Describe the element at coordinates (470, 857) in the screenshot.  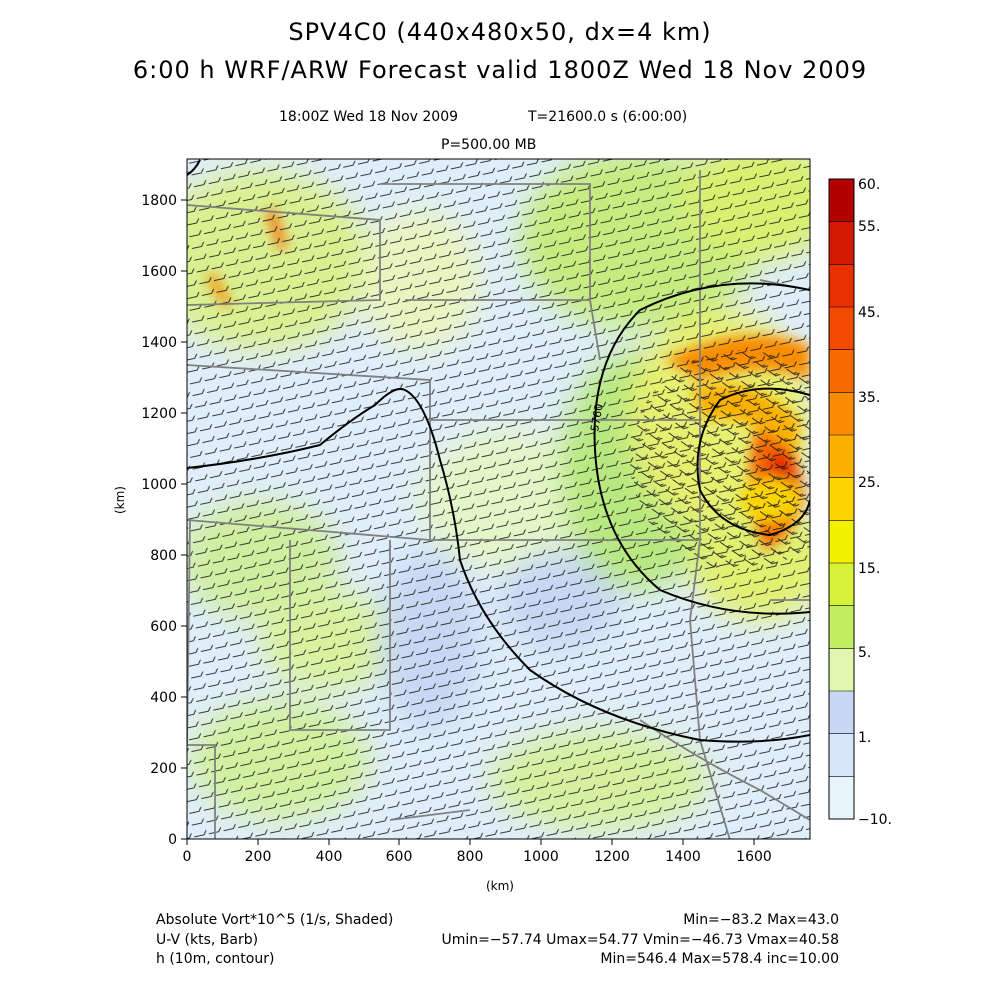
I see `x-tick-label: 800` at that location.